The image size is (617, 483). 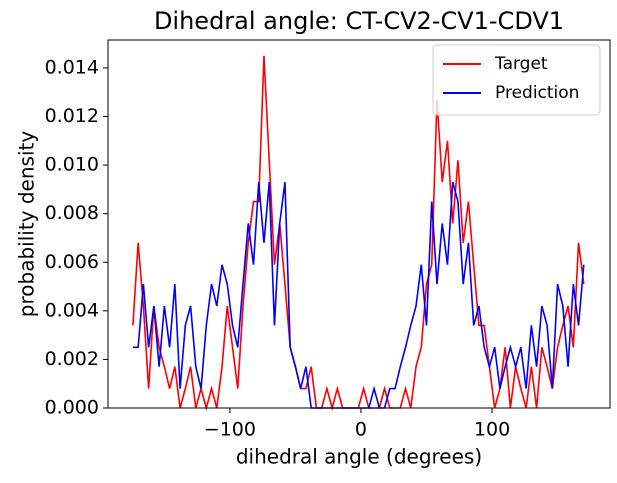 What do you see at coordinates (72, 359) in the screenshot?
I see `y-tick-label: 0.002` at bounding box center [72, 359].